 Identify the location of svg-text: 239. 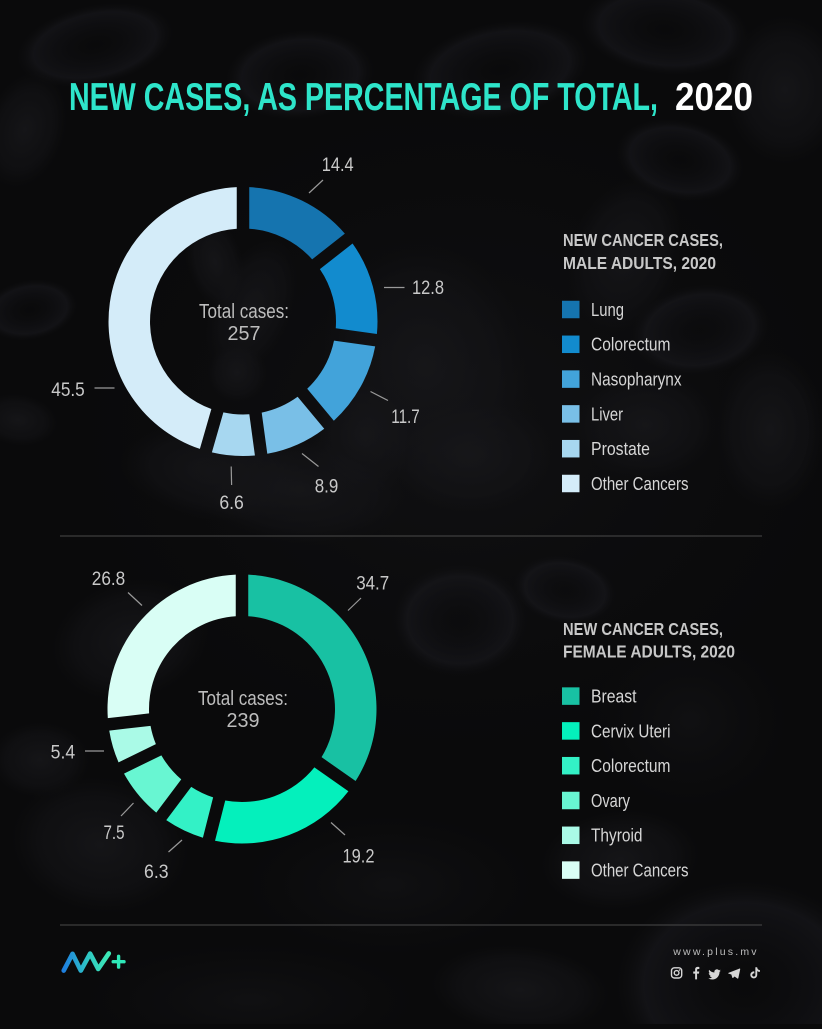
(243, 721).